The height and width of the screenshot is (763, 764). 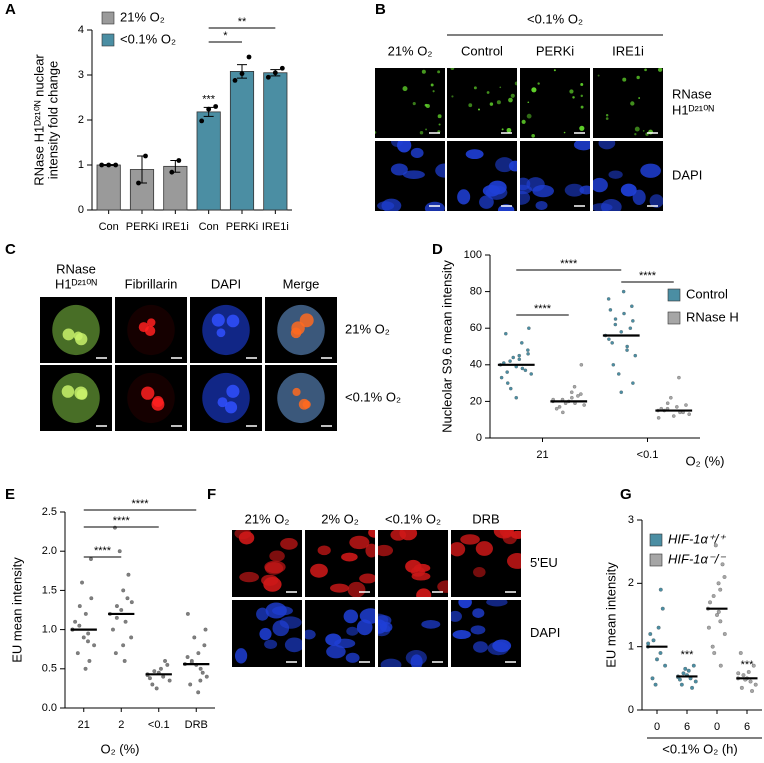 I want to click on column-header: DRB, so click(x=485, y=518).